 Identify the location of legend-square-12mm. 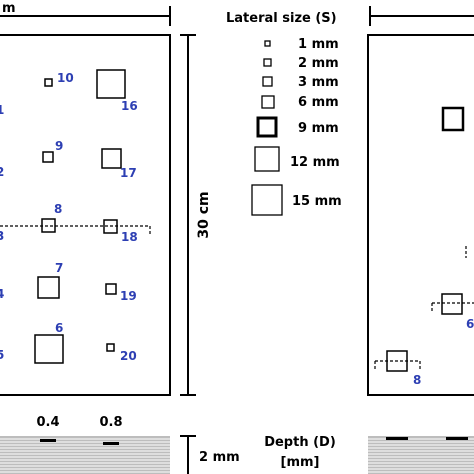
(267, 159).